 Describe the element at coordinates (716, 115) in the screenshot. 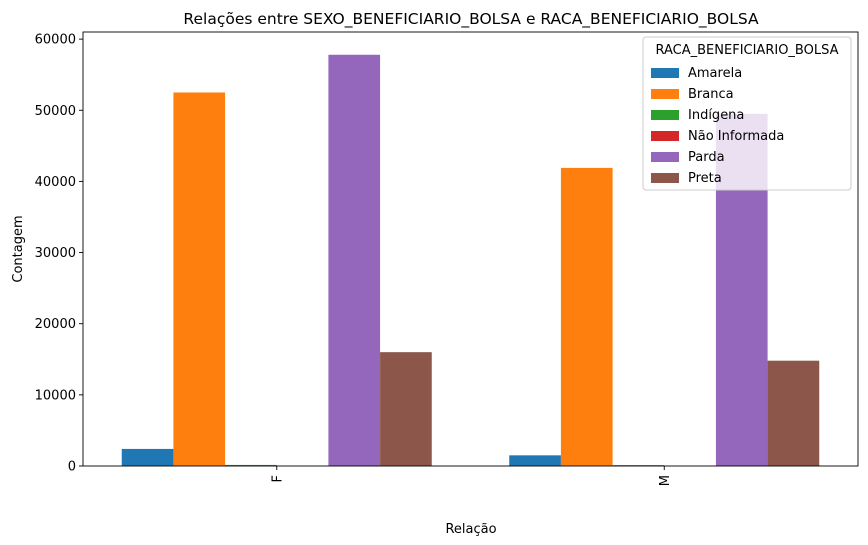

I see `legend-label: Indígena` at that location.